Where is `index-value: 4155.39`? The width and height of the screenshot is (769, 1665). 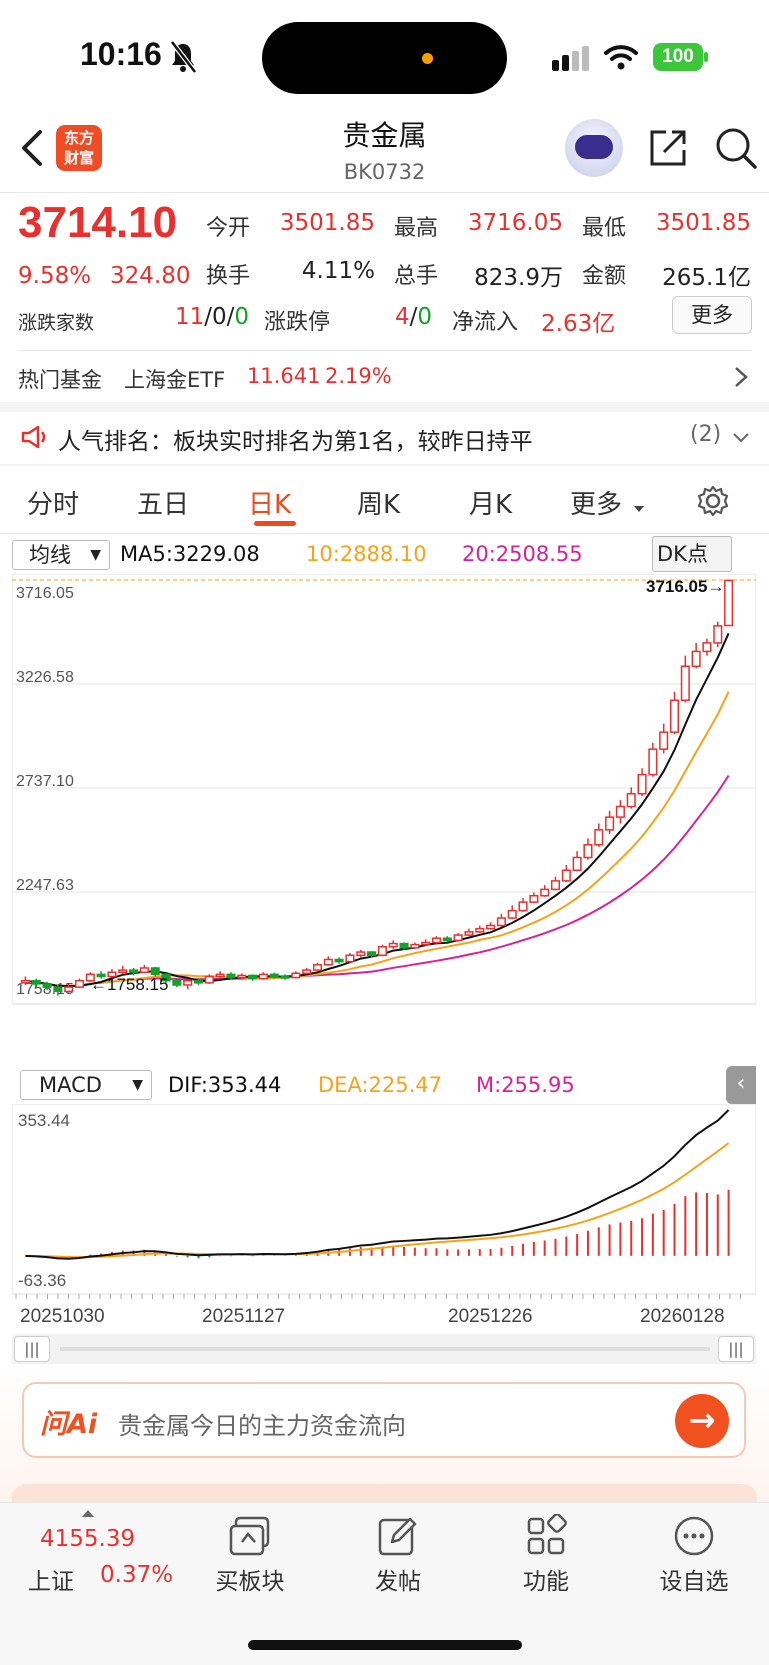
index-value: 4155.39 is located at coordinates (88, 1539).